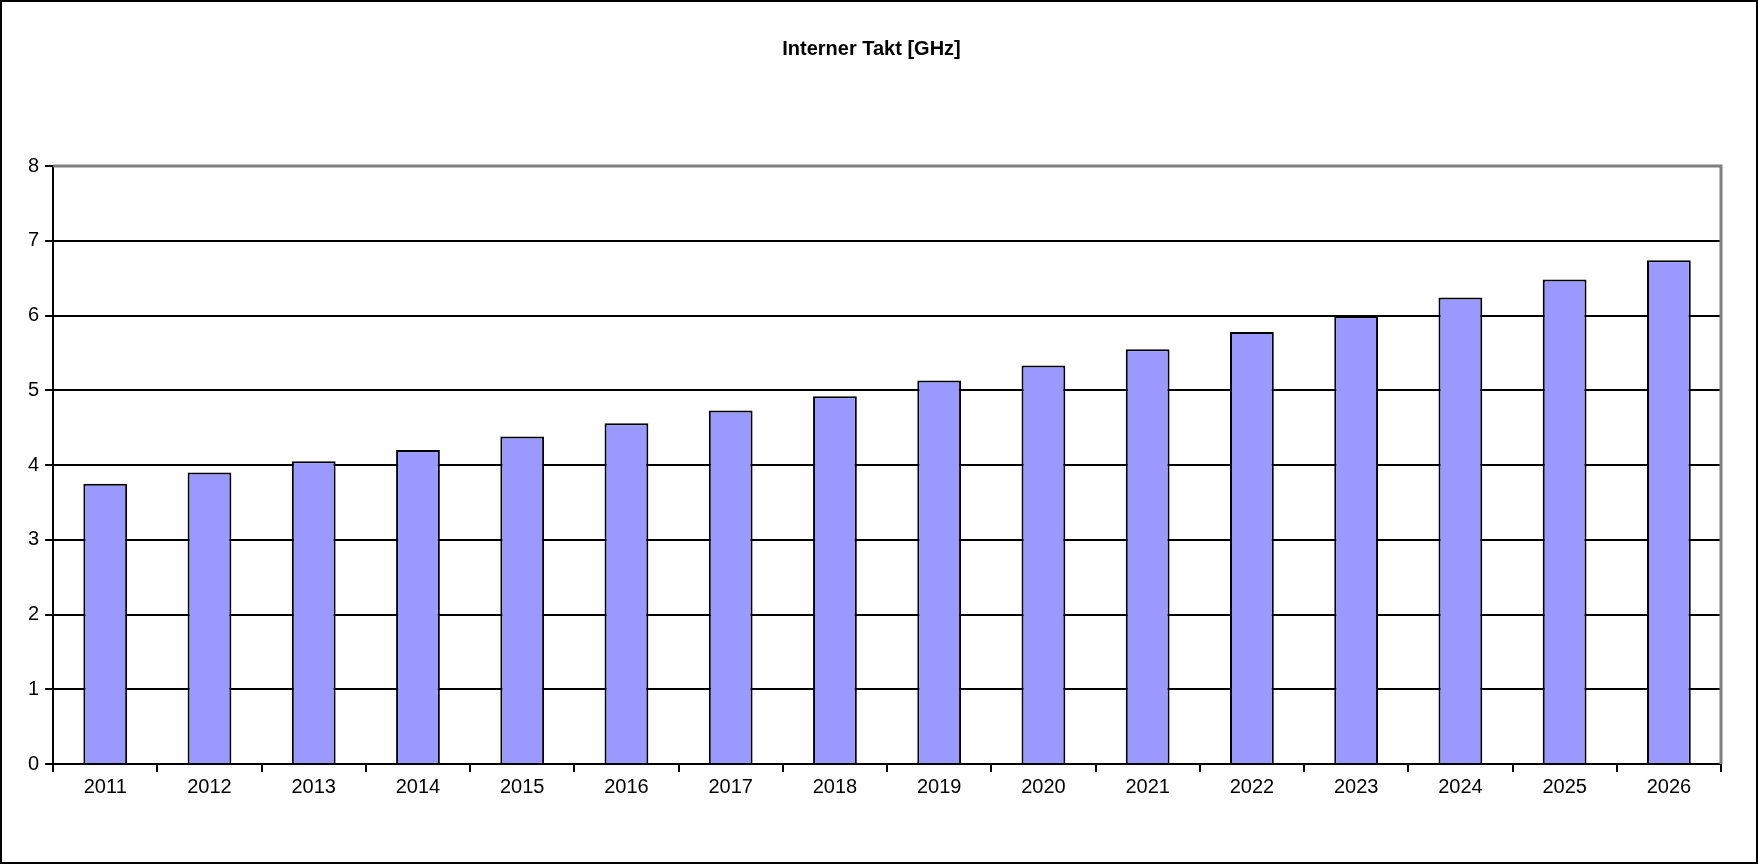  I want to click on x-tick-label: 2015, so click(522, 785).